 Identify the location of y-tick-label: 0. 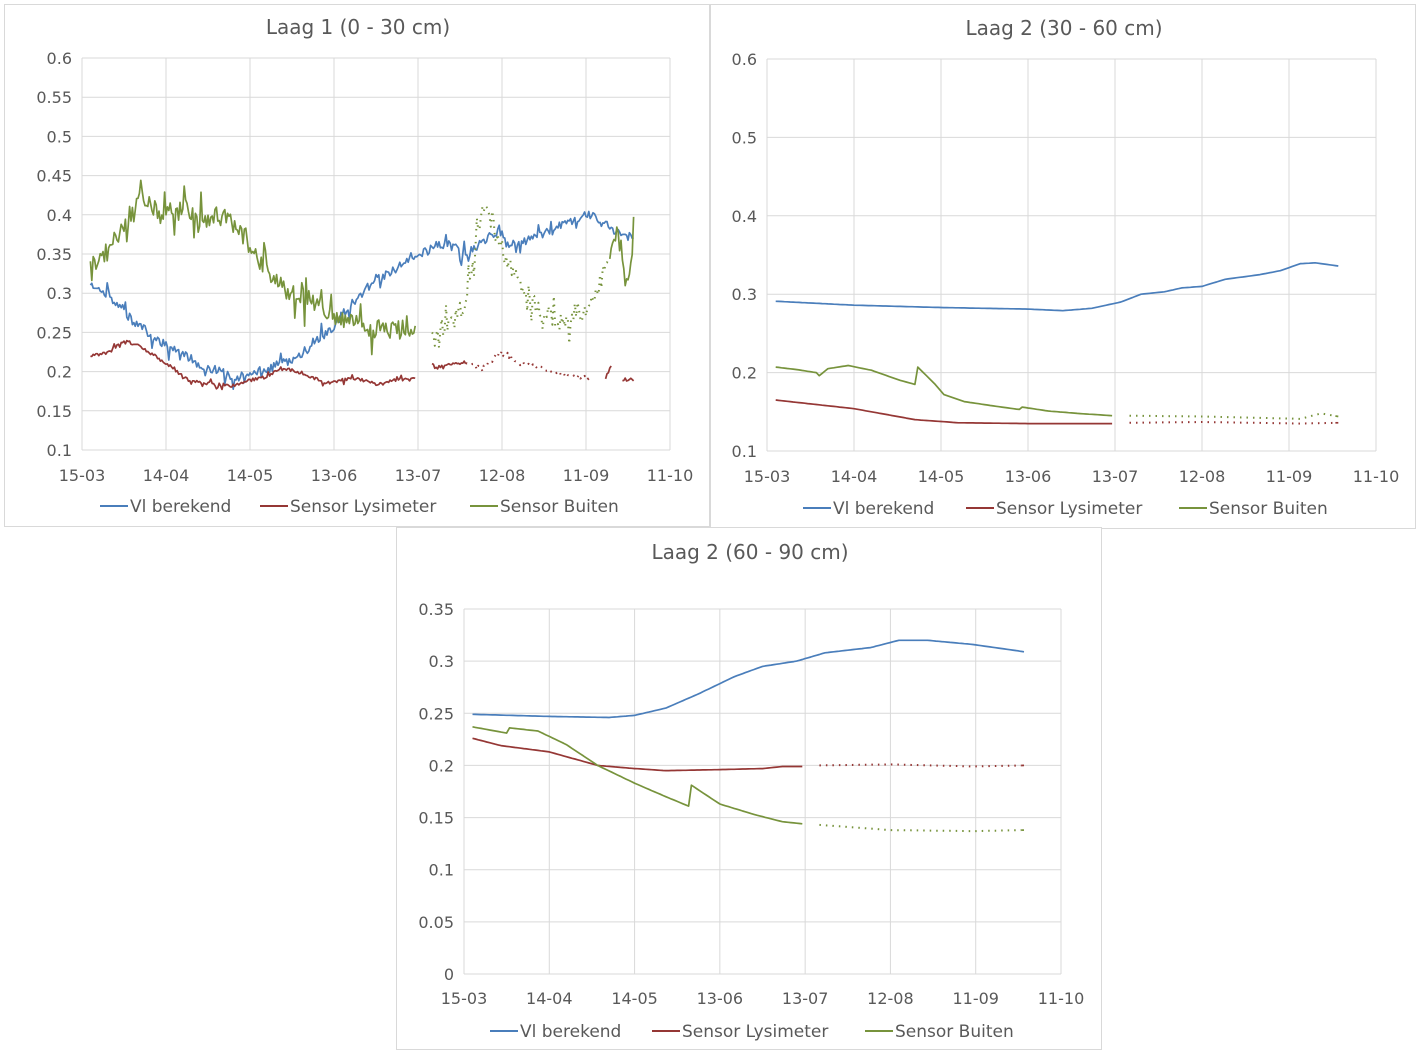
(449, 974).